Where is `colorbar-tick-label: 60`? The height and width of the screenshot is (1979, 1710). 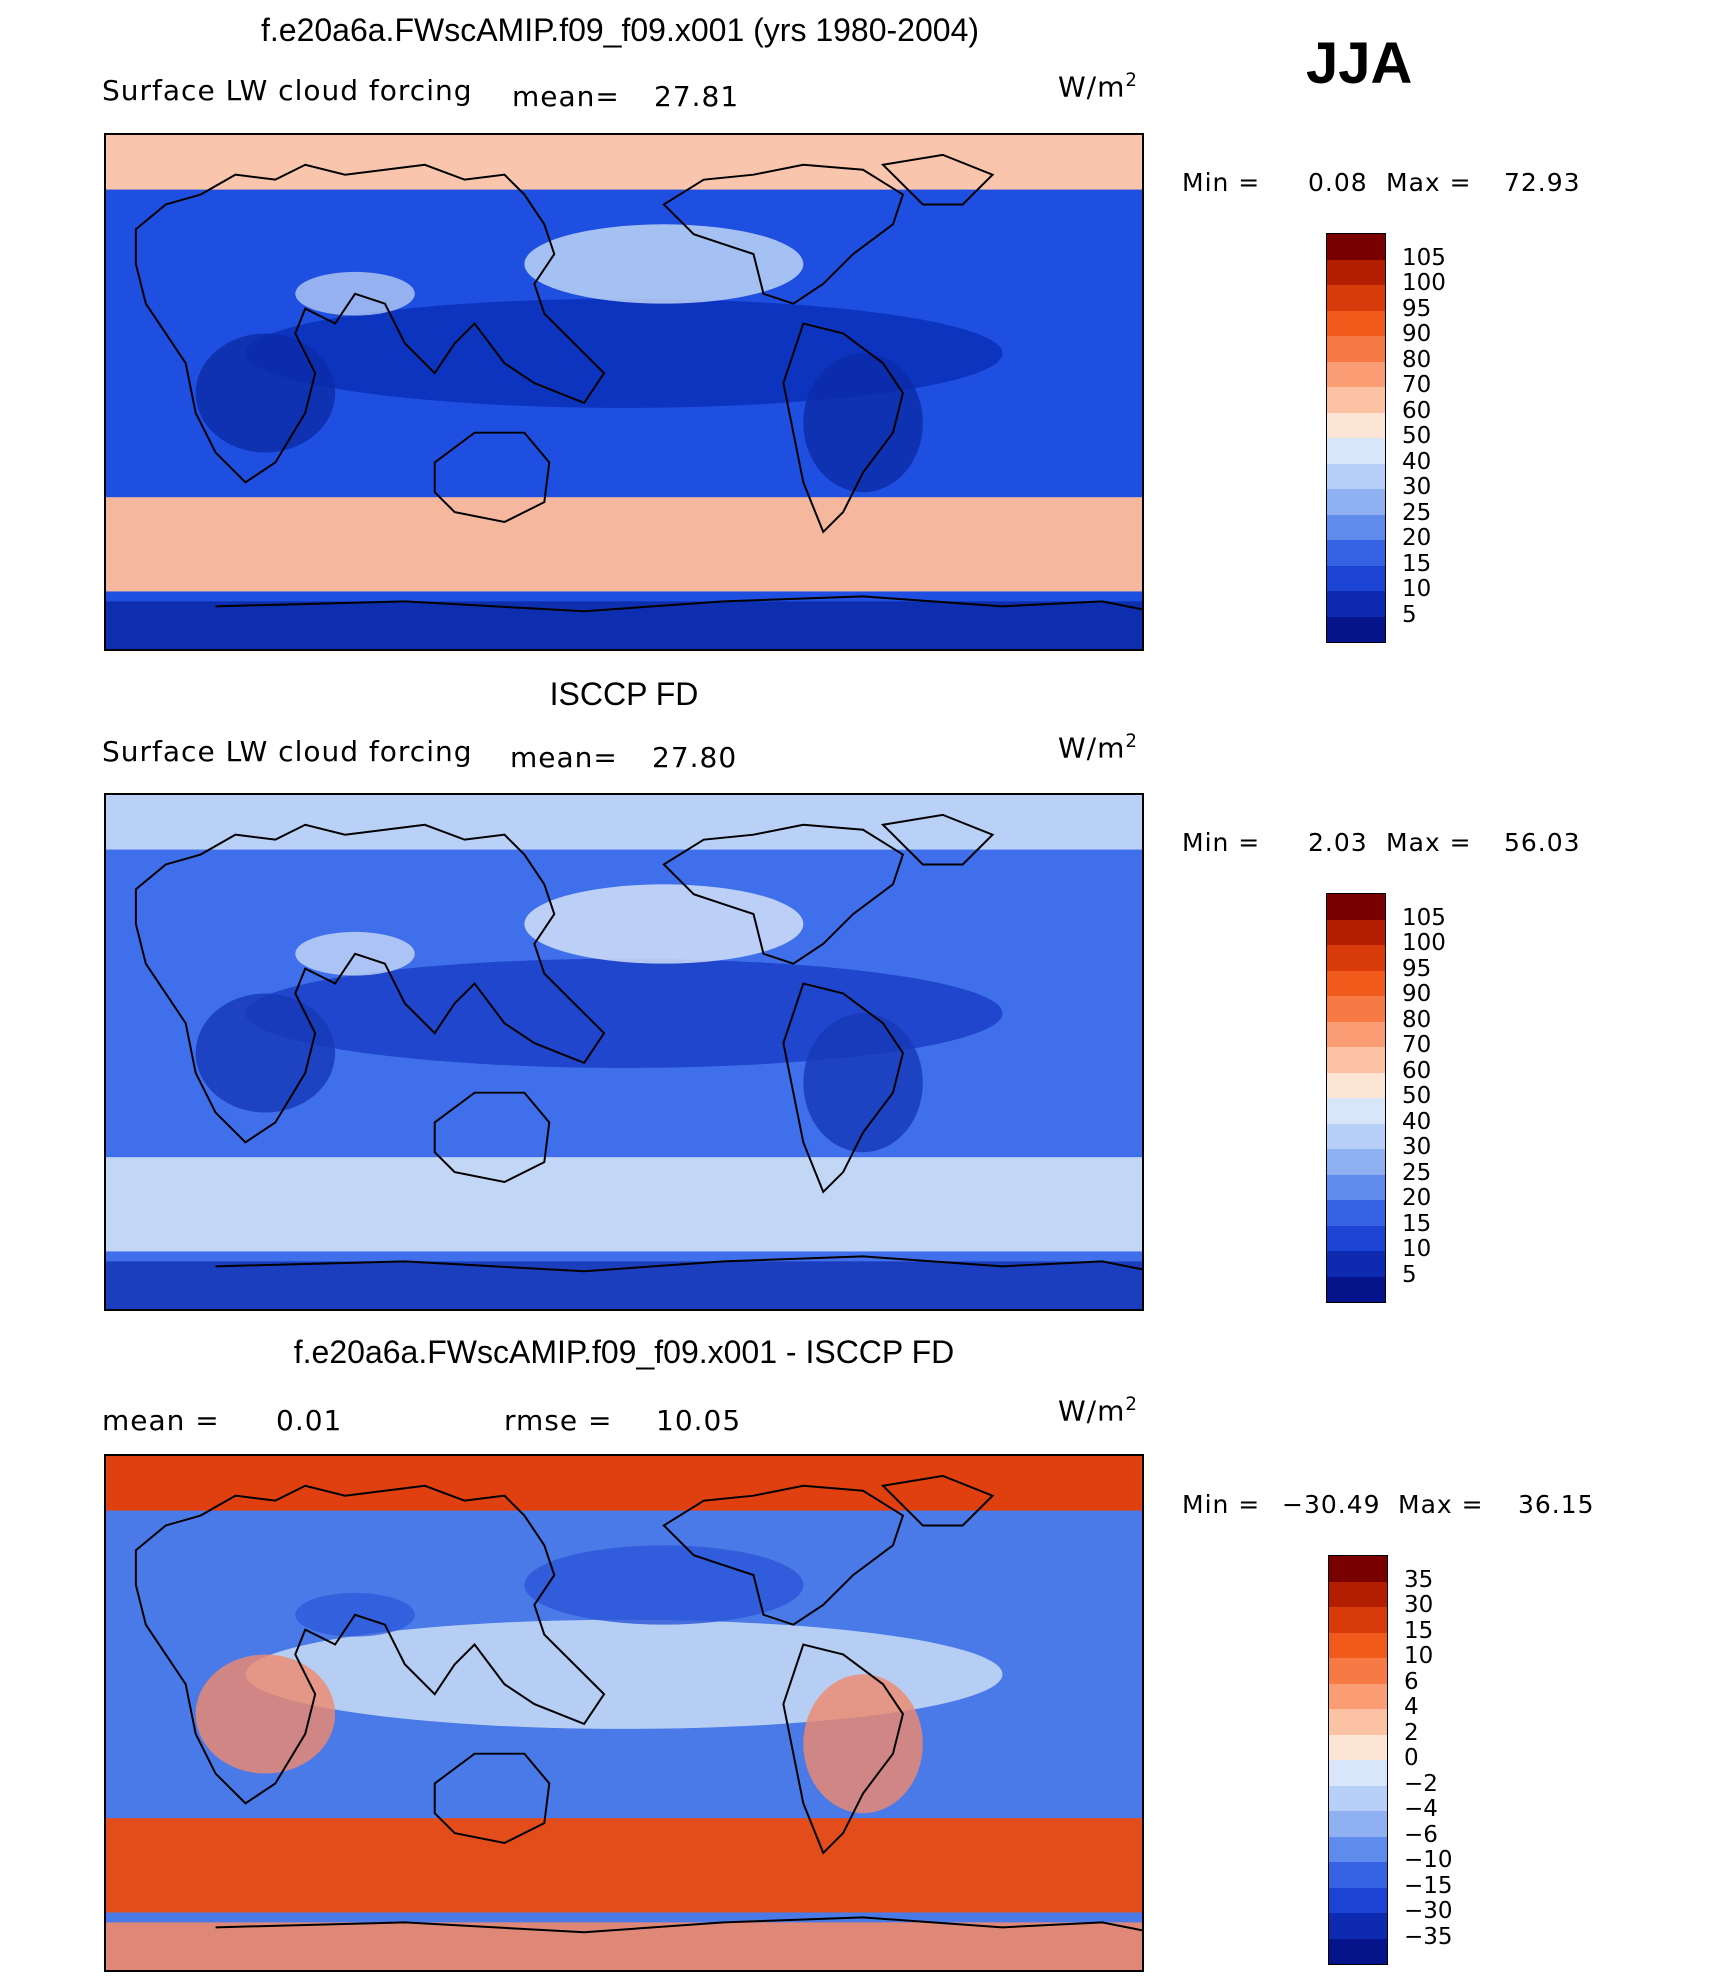 colorbar-tick-label: 60 is located at coordinates (1417, 410).